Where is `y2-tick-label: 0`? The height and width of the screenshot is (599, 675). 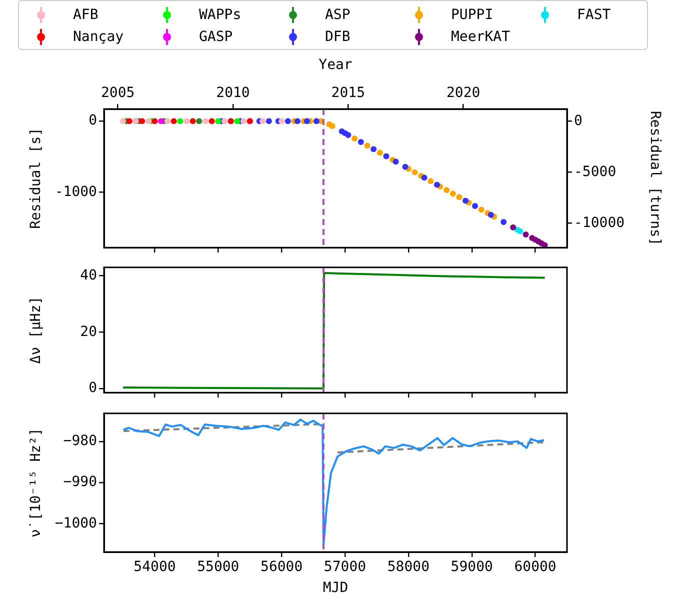
y2-tick-label: 0 is located at coordinates (578, 120).